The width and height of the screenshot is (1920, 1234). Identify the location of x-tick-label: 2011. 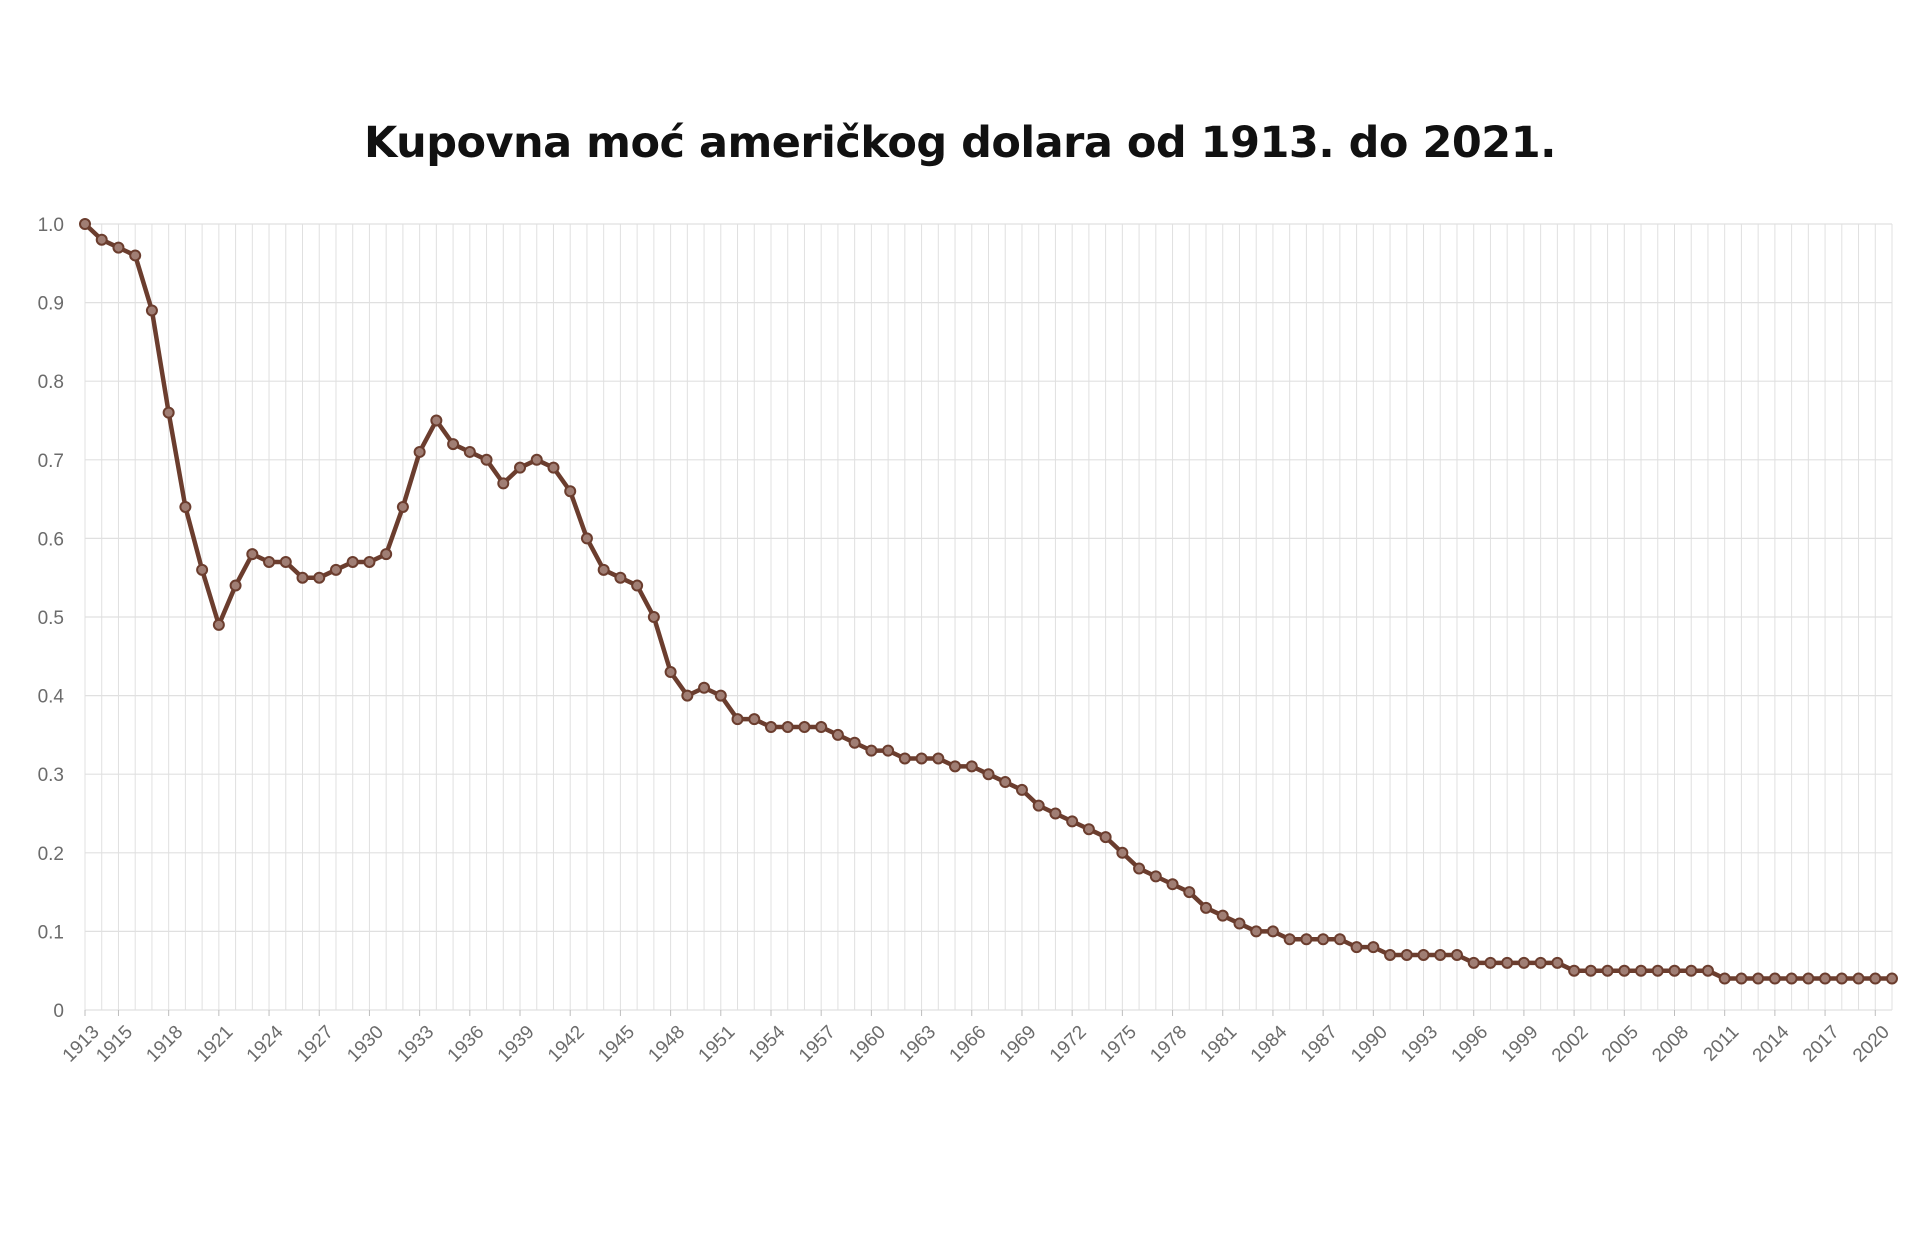
(1722, 1044).